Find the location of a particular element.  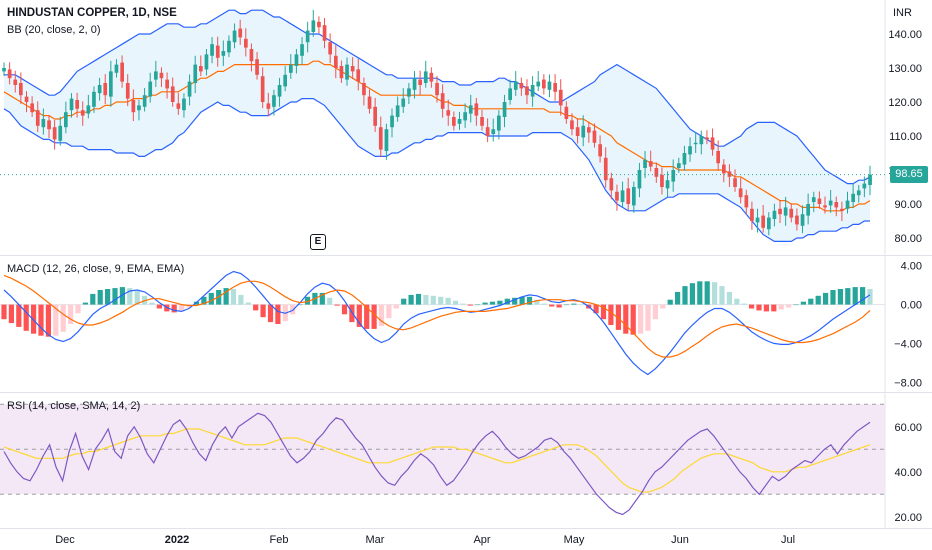

rsi-legend: RSI (14, close, SMA, 14, 2) is located at coordinates (74, 406).